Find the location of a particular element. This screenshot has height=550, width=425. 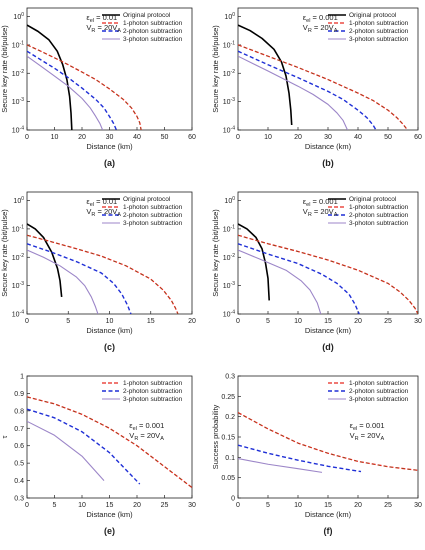

y-tick-label: 10⁻¹ is located at coordinates (229, 44).